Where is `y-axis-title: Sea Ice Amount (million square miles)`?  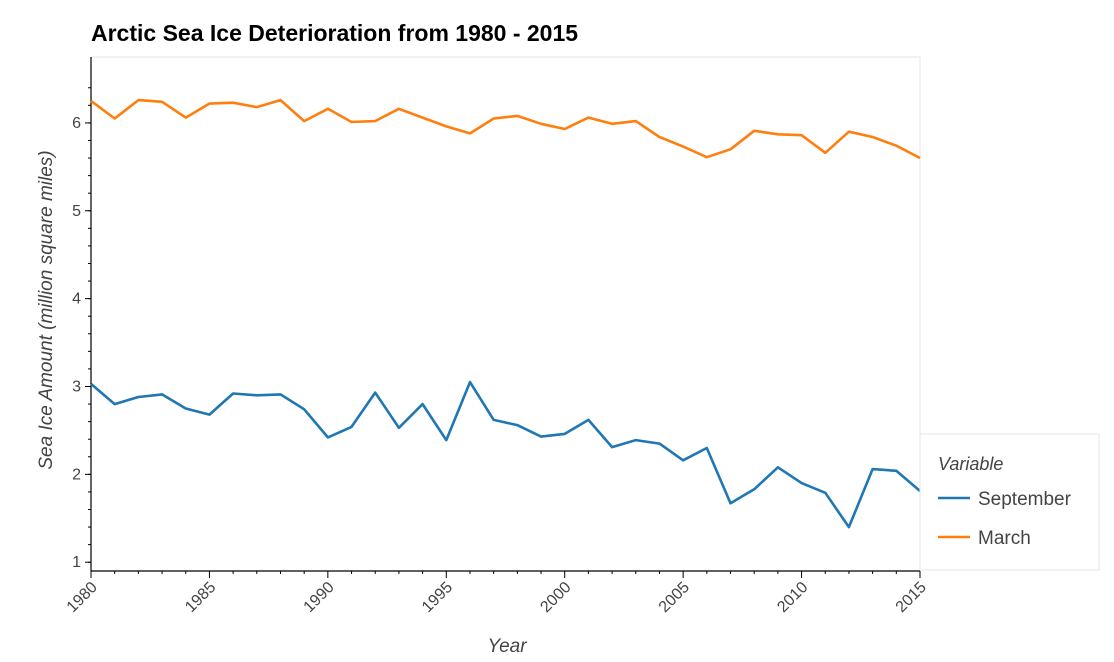 y-axis-title: Sea Ice Amount (million square miles) is located at coordinates (46, 309).